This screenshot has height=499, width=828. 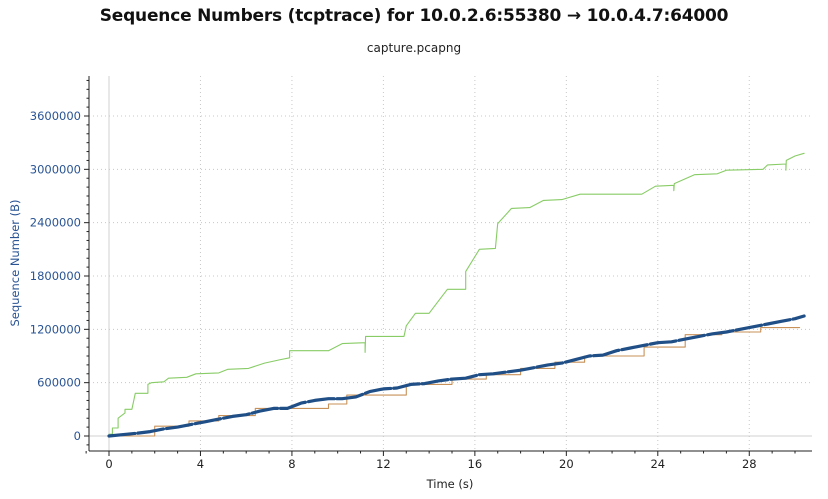 What do you see at coordinates (475, 464) in the screenshot?
I see `x-tick-label: 16` at bounding box center [475, 464].